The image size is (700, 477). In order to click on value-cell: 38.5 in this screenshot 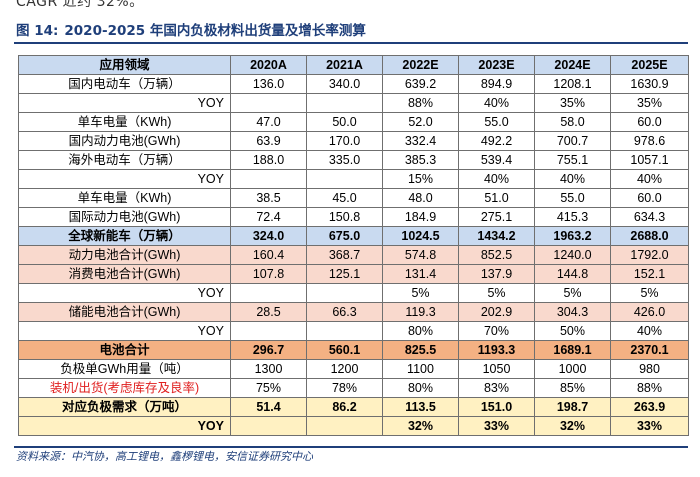, I will do `click(268, 198)`.